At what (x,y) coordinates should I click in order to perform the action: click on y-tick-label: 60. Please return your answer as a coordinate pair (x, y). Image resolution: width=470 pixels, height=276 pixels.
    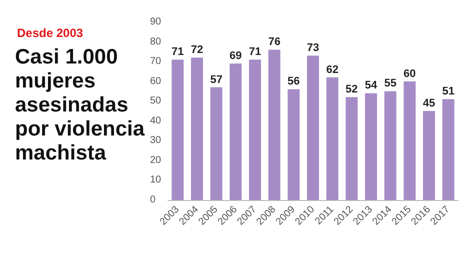
    Looking at the image, I should click on (156, 81).